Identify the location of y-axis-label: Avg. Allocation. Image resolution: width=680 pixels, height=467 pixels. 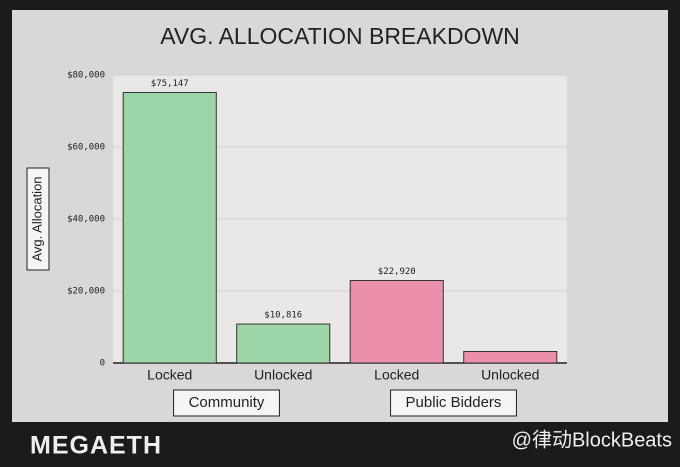
(36, 218).